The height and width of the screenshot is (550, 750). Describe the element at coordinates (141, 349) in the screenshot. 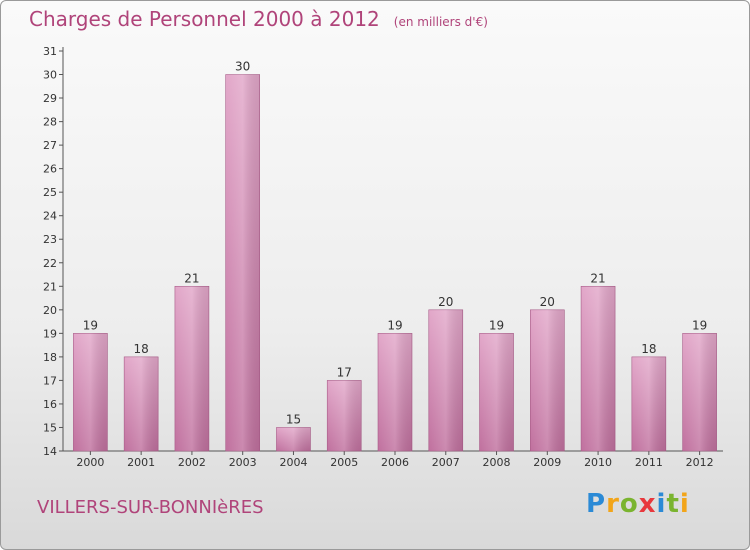

I see `value-label-2001: 18` at that location.